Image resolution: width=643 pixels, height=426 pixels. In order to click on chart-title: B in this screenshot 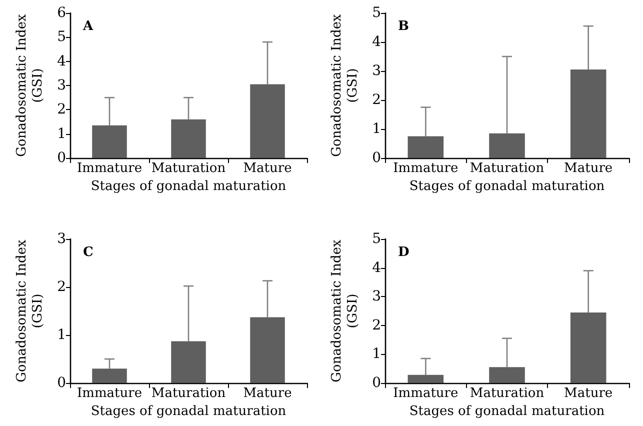, I will do `click(403, 26)`.